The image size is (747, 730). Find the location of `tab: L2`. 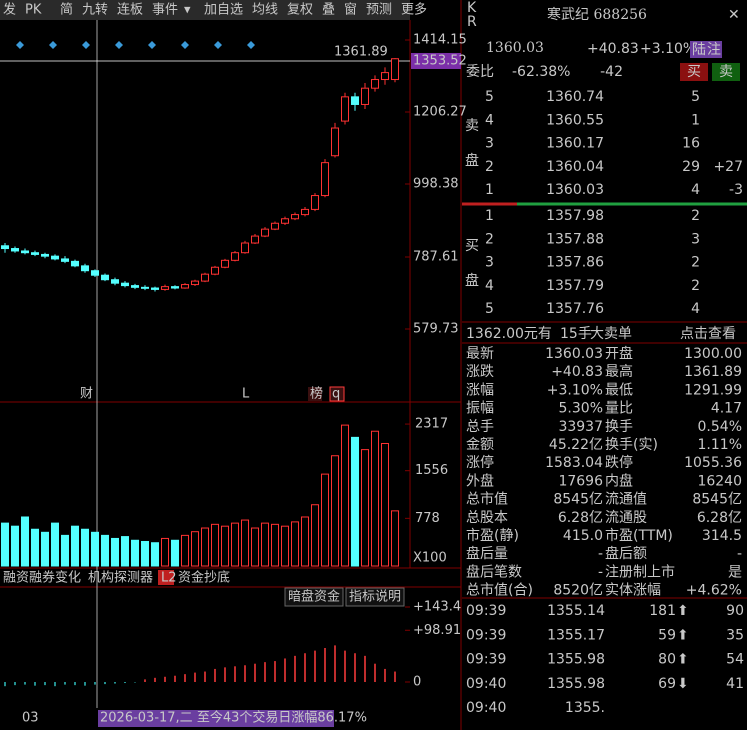

tab: L2 is located at coordinates (169, 578).